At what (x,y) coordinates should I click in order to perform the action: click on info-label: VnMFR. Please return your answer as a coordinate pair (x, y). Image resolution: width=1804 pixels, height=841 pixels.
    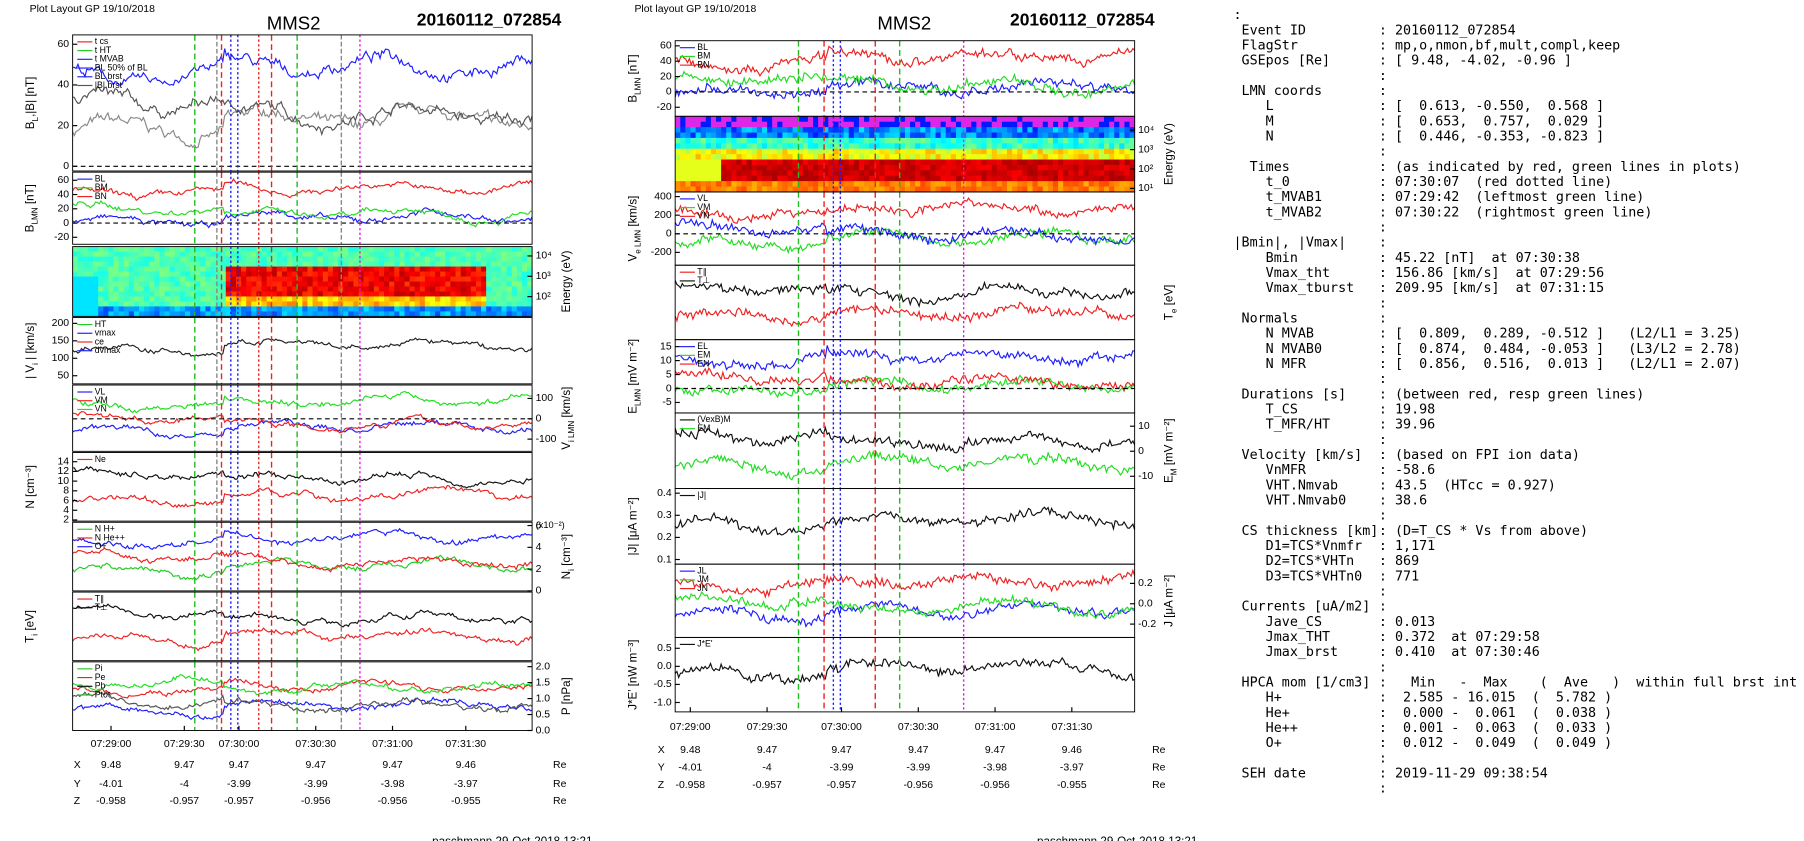
    Looking at the image, I should click on (1270, 470).